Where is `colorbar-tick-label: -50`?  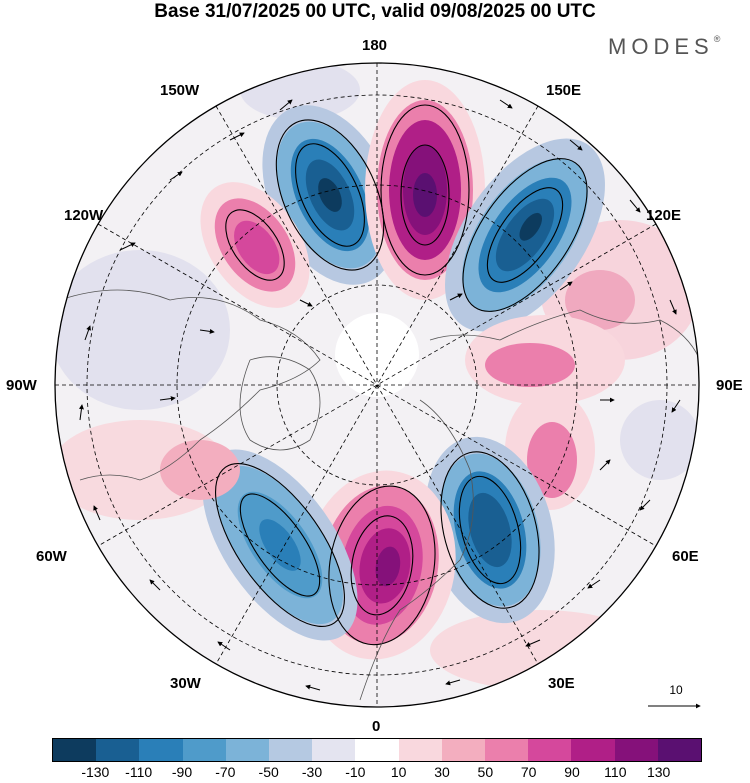
colorbar-tick-label: -50 is located at coordinates (268, 772).